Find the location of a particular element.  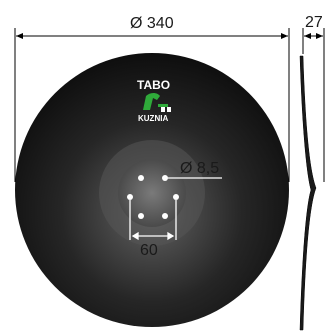

disc-side-profile is located at coordinates (308, 193).